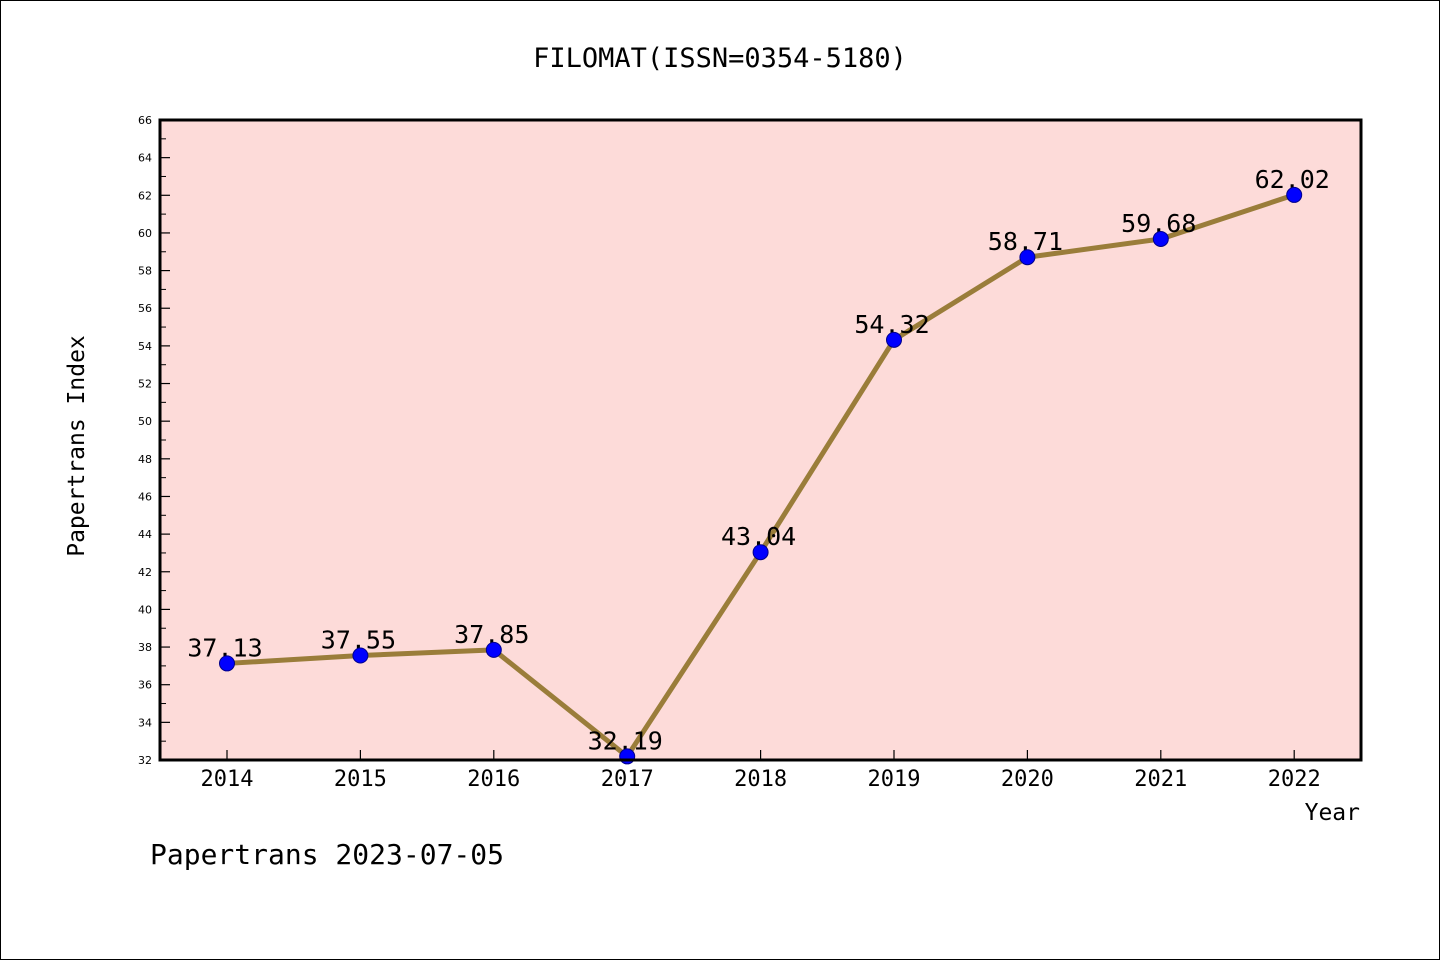  Describe the element at coordinates (720, 58) in the screenshot. I see `chart-title: FILOMAT(ISSN=0354-5180)` at that location.